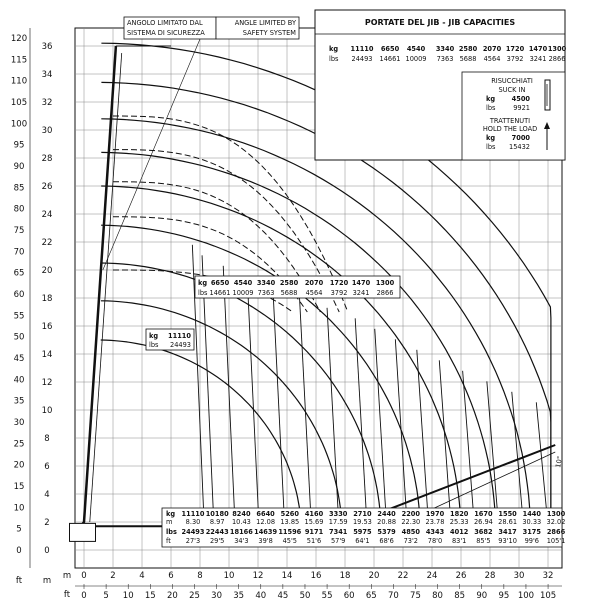 This screenshot has width=590, height=609. What do you see at coordinates (47, 411) in the screenshot?
I see `y-m-tick: 10` at bounding box center [47, 411].